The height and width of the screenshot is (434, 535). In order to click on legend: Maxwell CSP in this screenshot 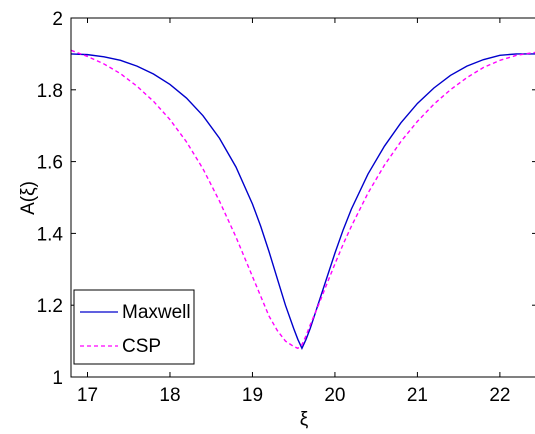, I will do `click(134, 327)`.